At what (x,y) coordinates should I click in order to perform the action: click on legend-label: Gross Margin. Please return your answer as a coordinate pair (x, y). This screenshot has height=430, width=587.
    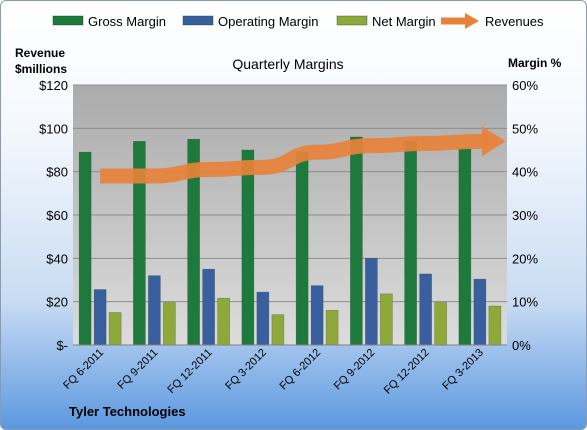
    Looking at the image, I should click on (127, 21).